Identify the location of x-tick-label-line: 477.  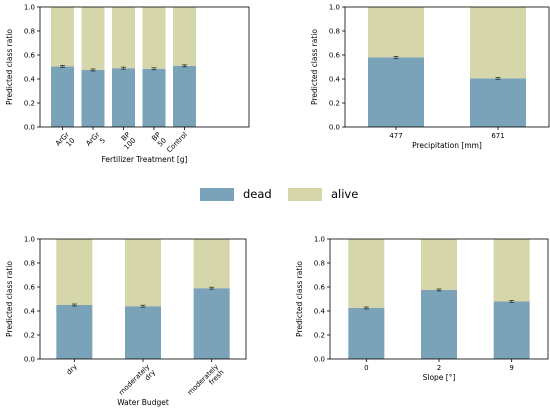
(395, 136).